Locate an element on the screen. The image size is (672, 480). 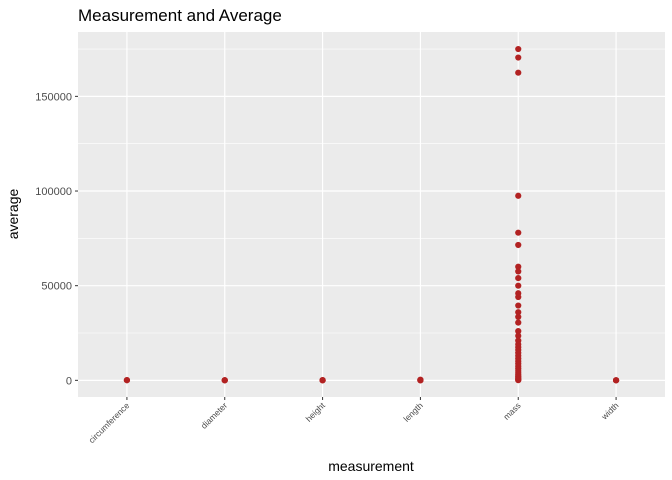
x-tick-label: height is located at coordinates (316, 412).